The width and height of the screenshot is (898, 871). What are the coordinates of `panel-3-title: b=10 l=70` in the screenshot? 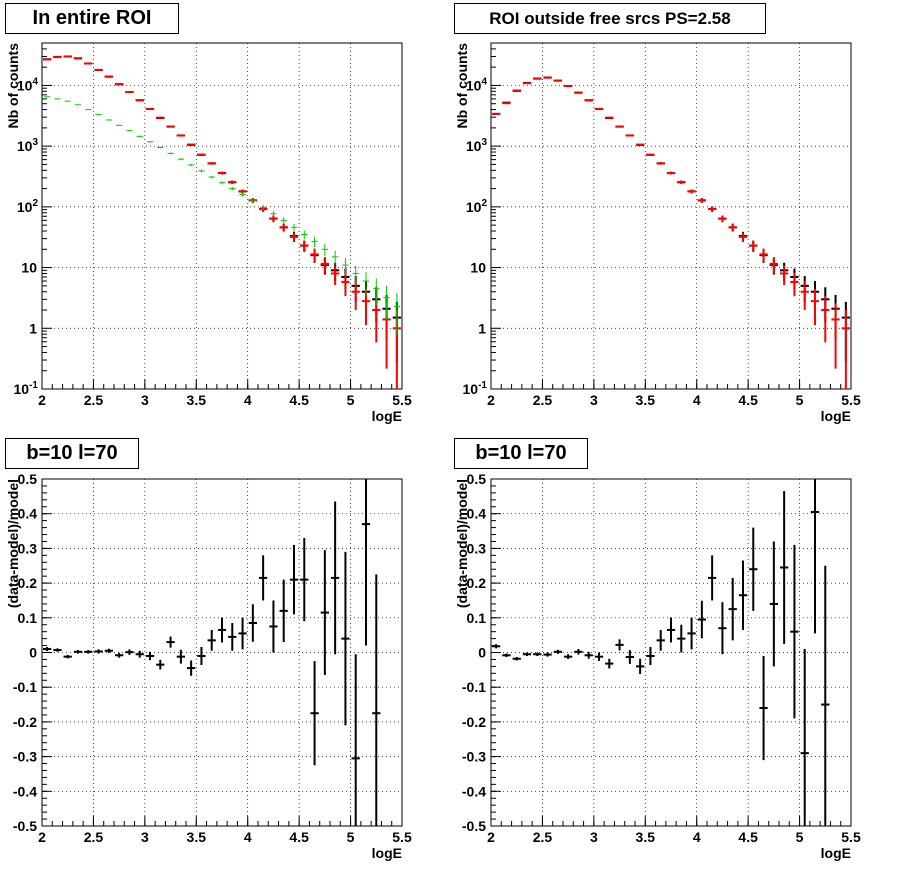 It's located at (72, 453).